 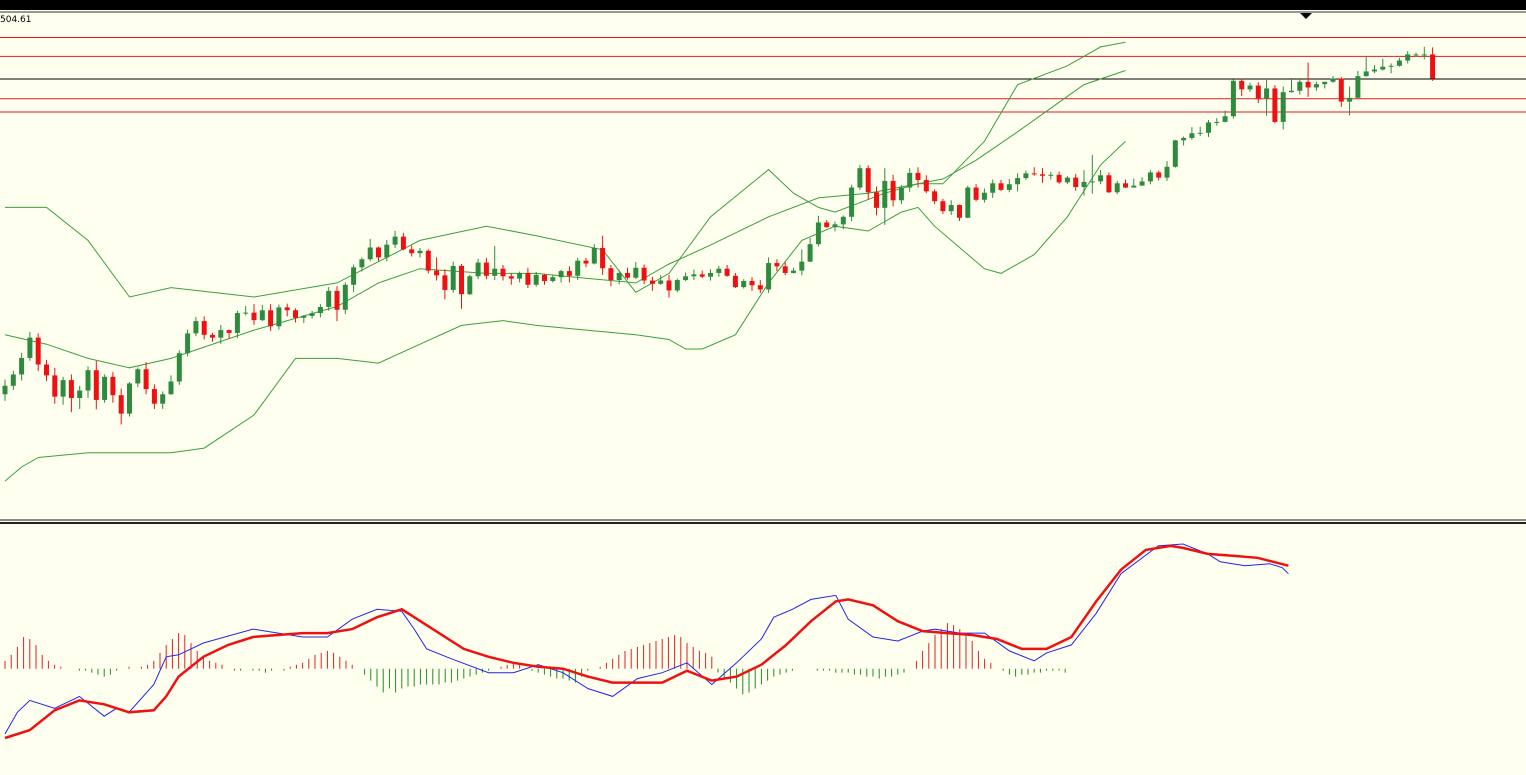 I want to click on panel-separator-top, so click(x=763, y=520).